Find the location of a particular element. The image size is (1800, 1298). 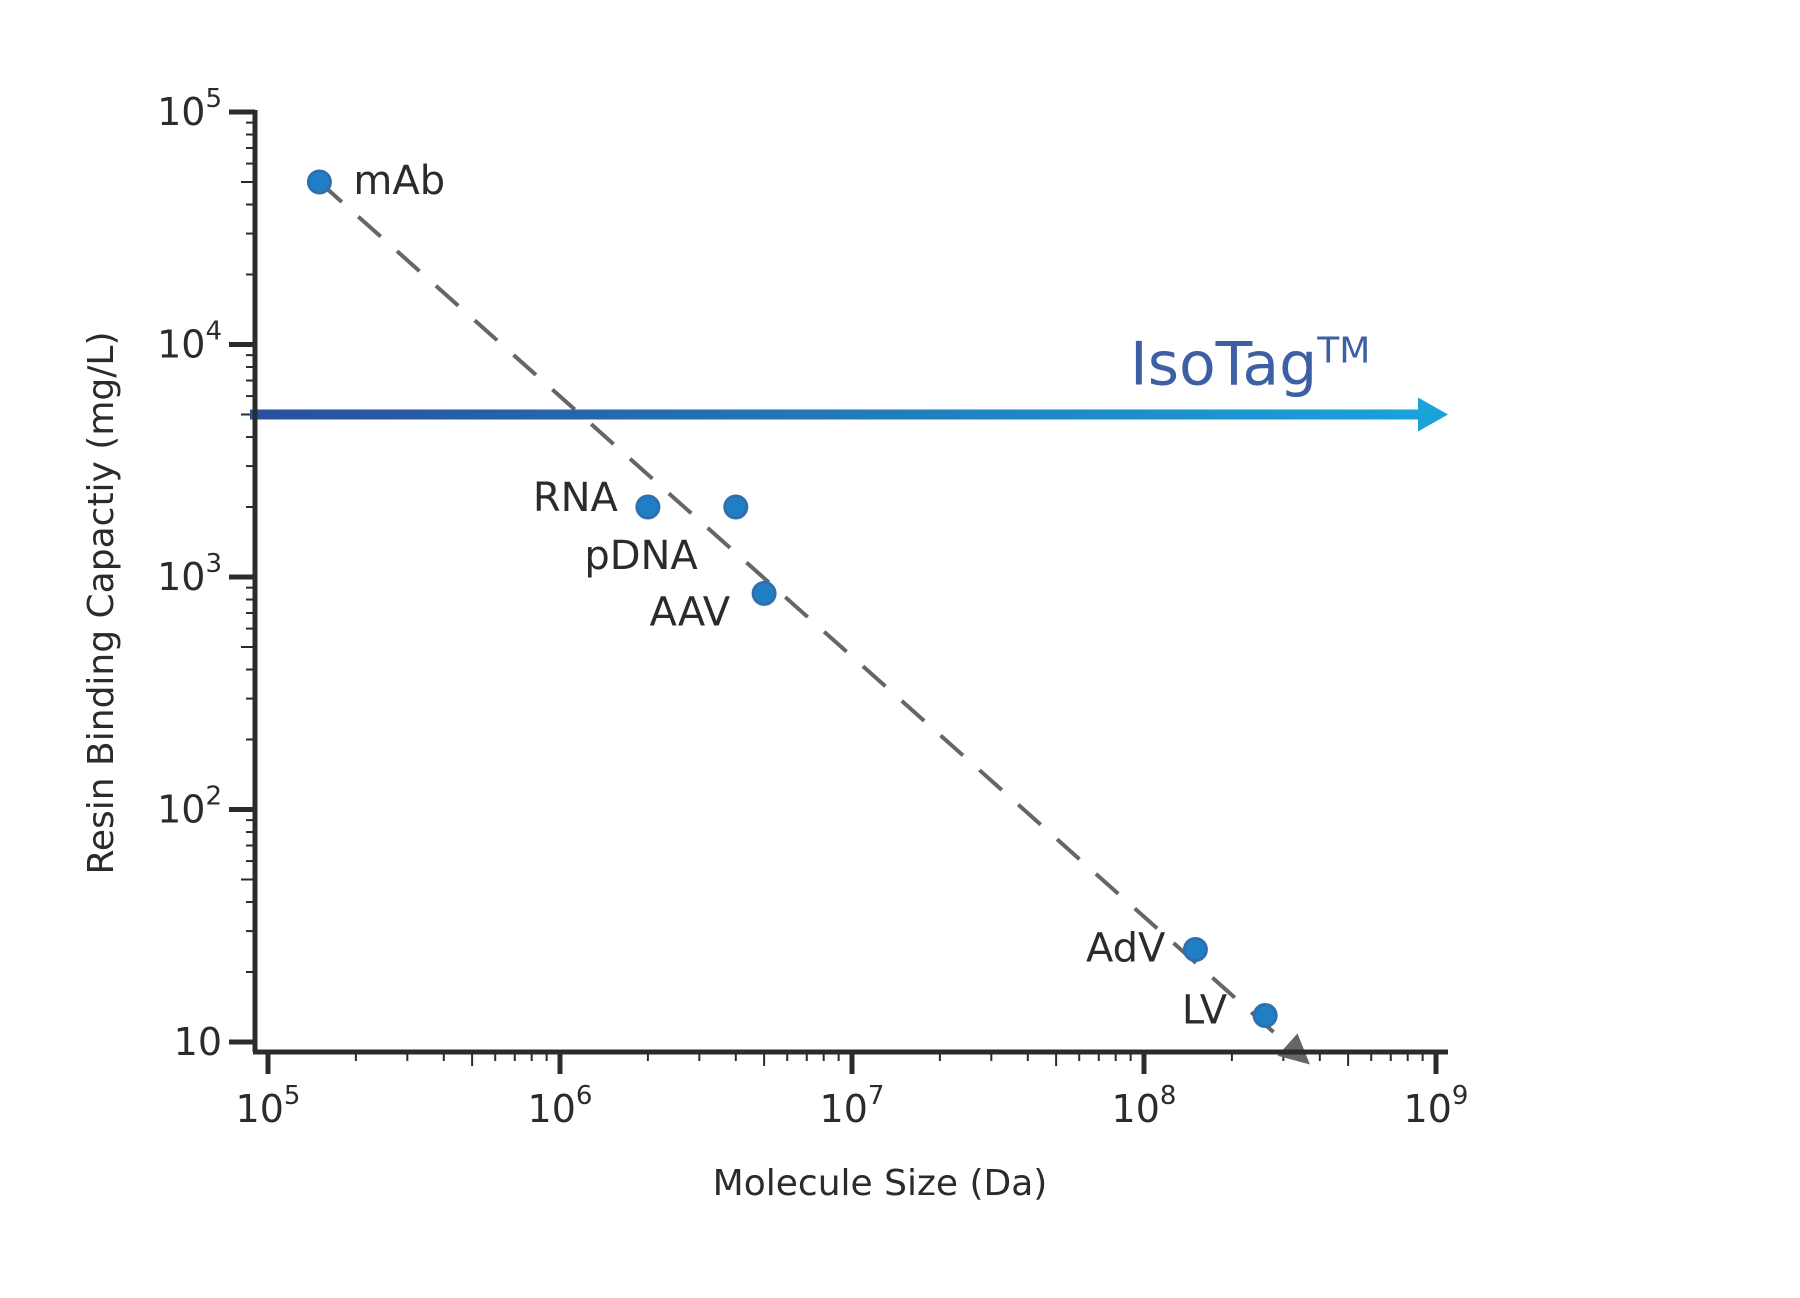

data-point-label: AdV is located at coordinates (1126, 948).